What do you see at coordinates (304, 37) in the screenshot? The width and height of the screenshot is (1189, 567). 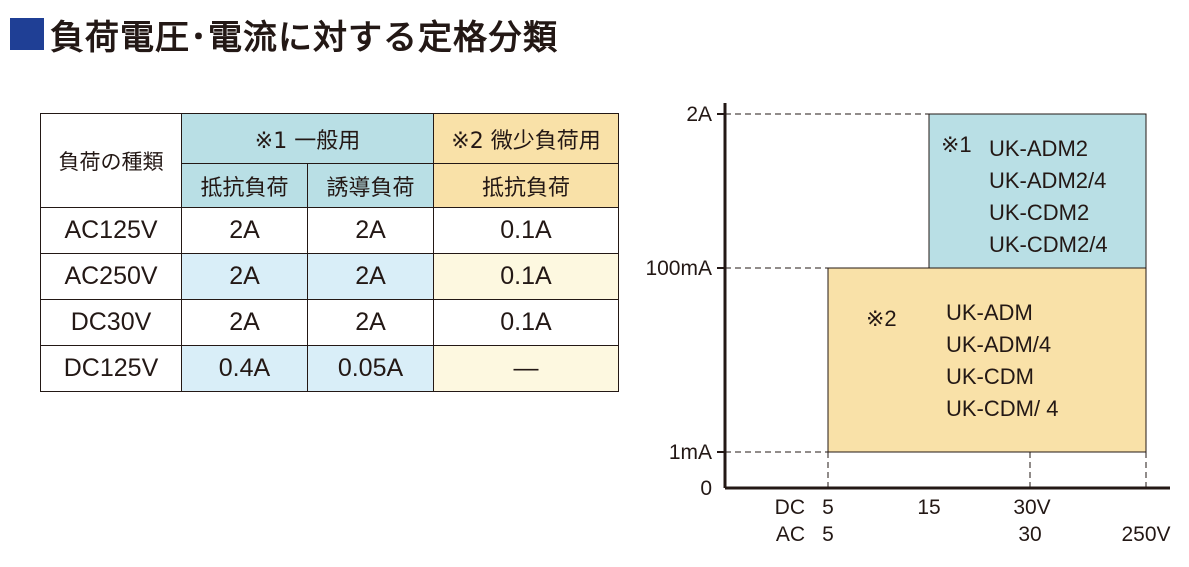 I see `page-title: 負荷電圧･電流に対する定格分類` at bounding box center [304, 37].